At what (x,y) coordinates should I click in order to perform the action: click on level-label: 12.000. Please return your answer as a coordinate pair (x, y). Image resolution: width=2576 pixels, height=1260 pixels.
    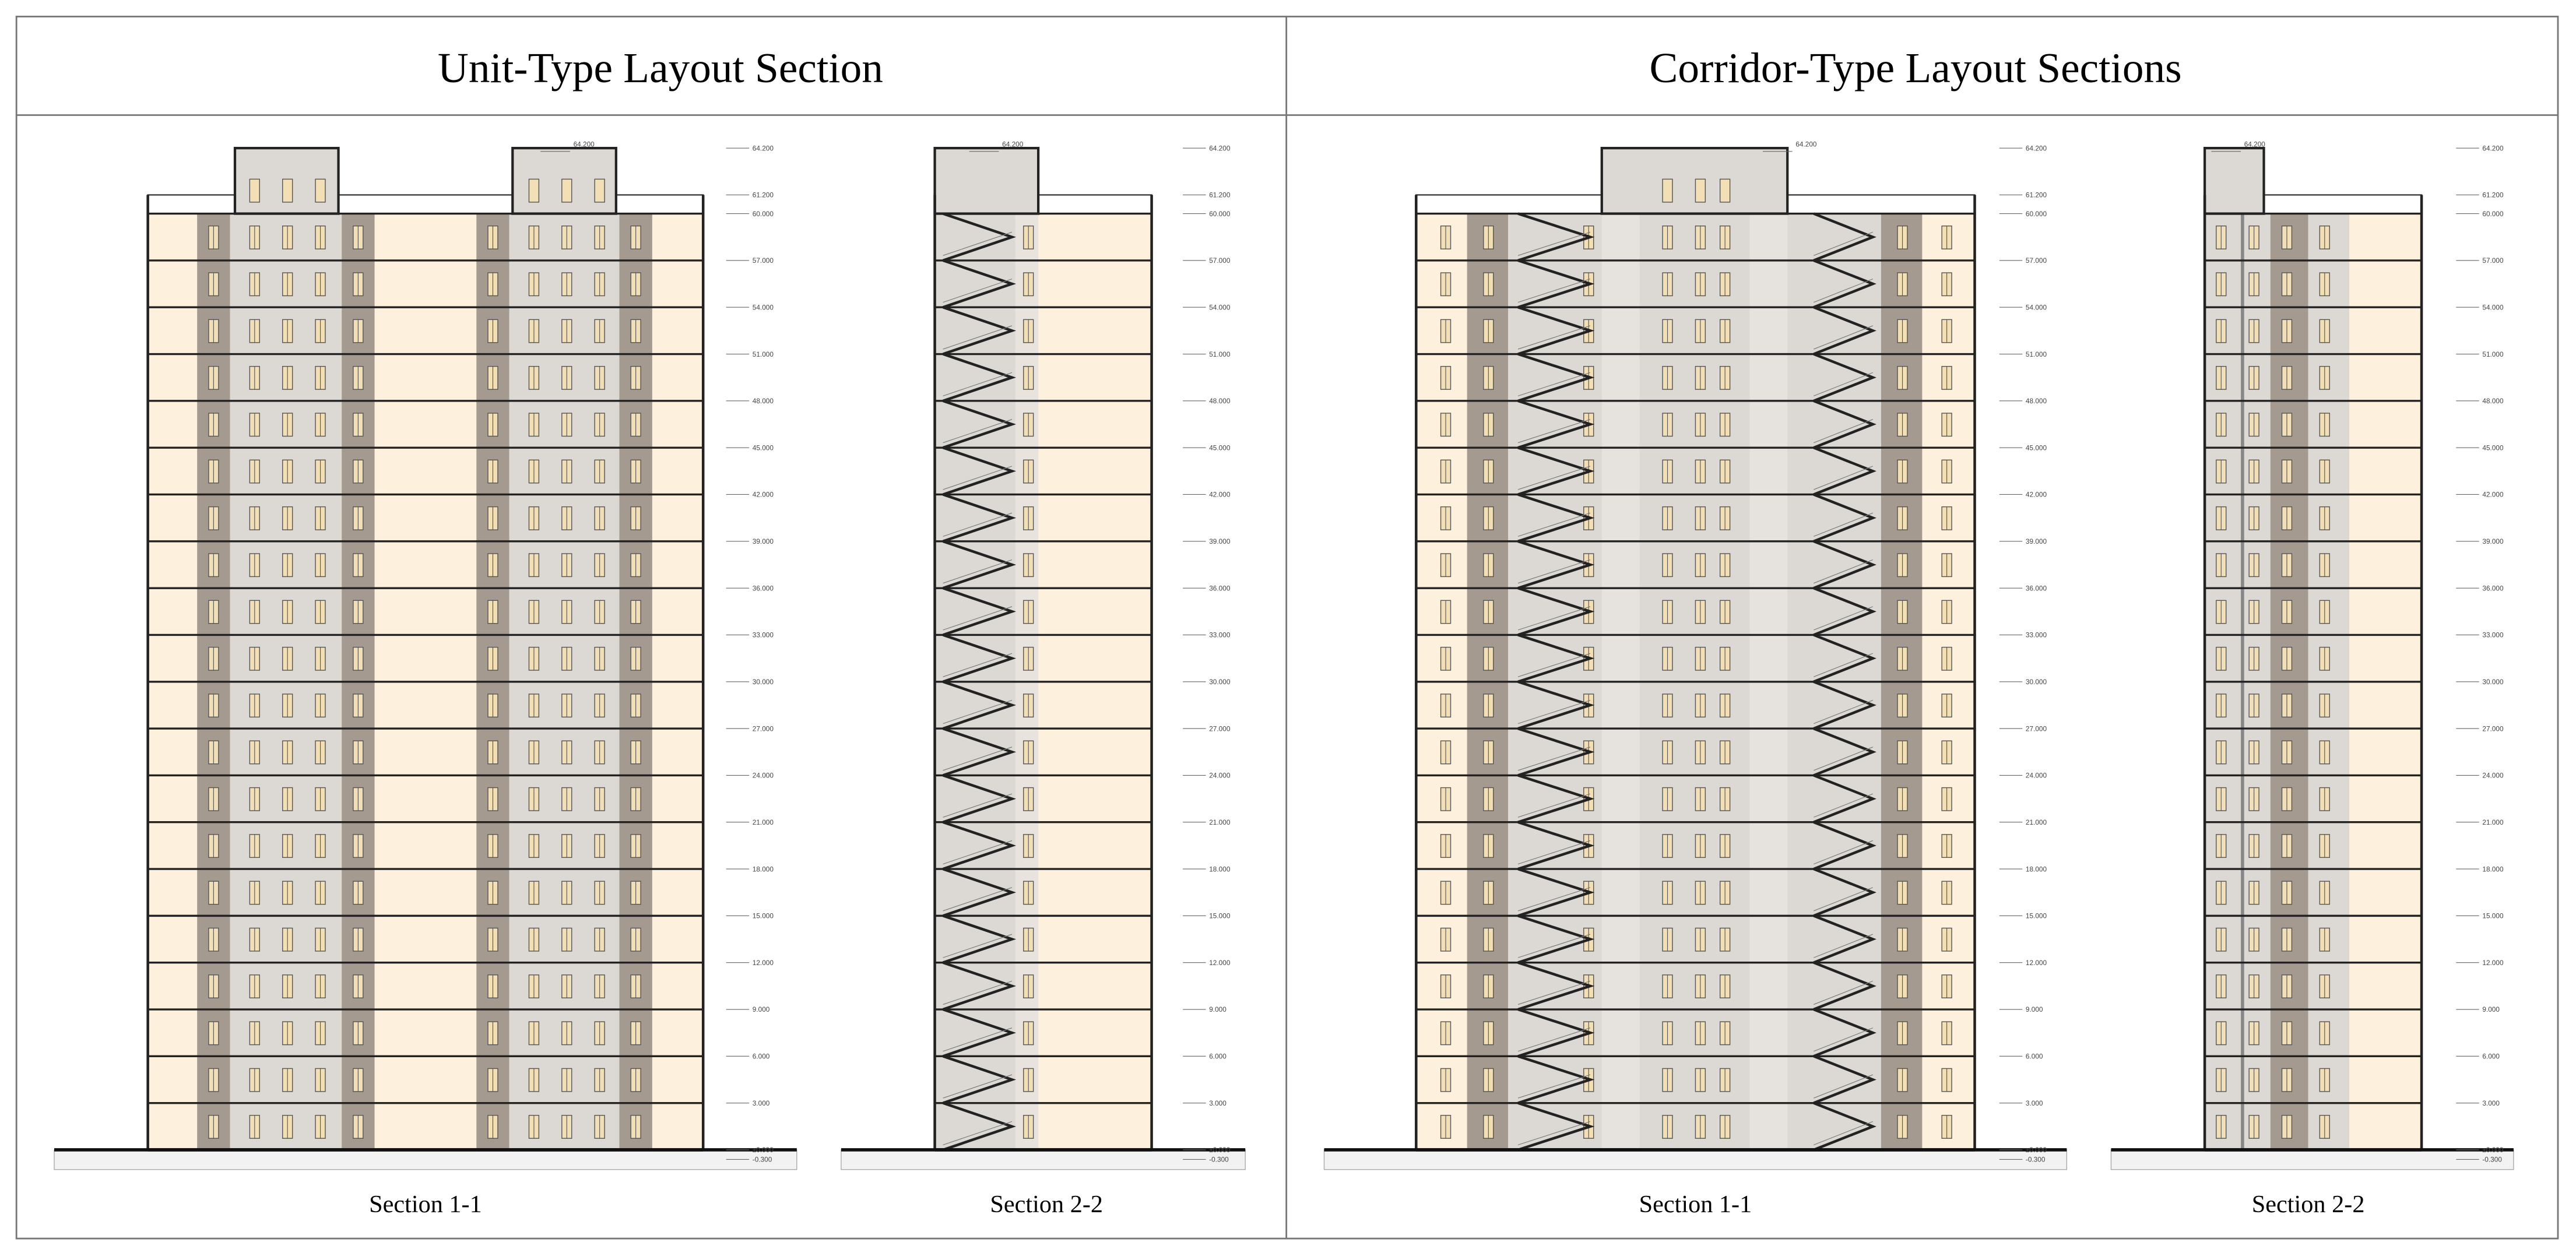
    Looking at the image, I should click on (2036, 963).